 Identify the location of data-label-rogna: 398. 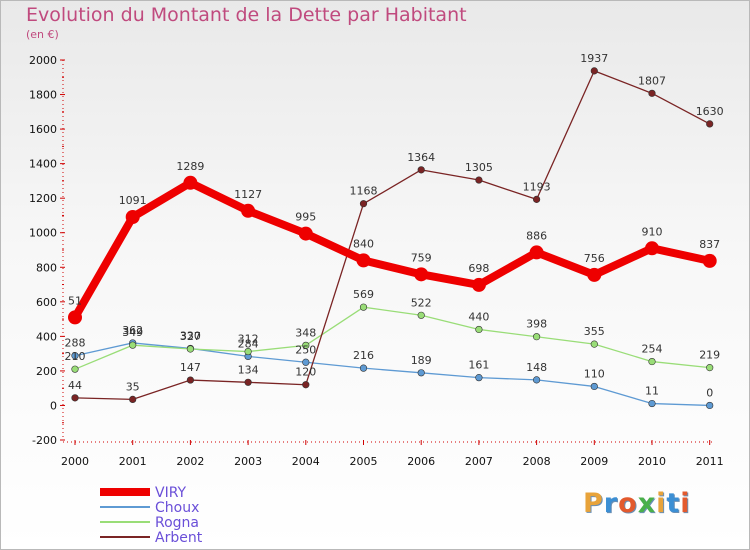
(536, 324).